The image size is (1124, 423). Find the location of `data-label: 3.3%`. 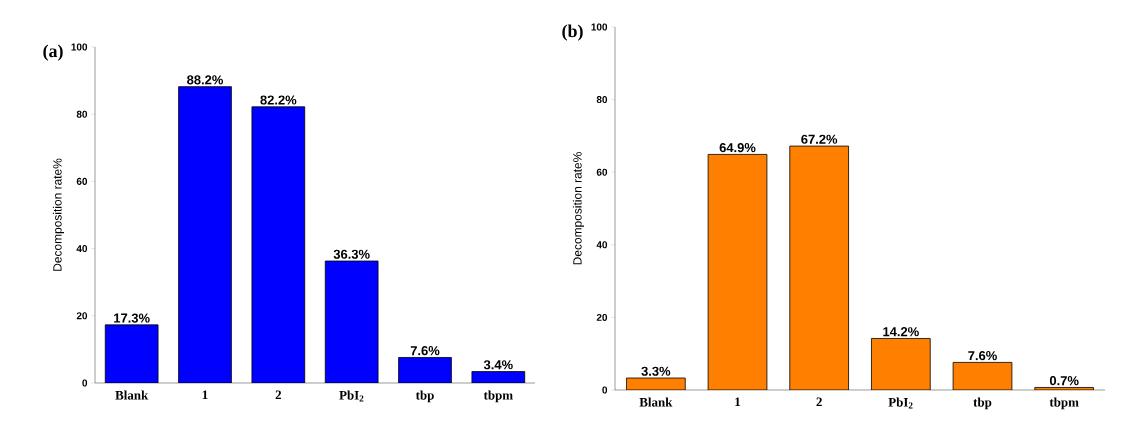

data-label: 3.3% is located at coordinates (656, 371).